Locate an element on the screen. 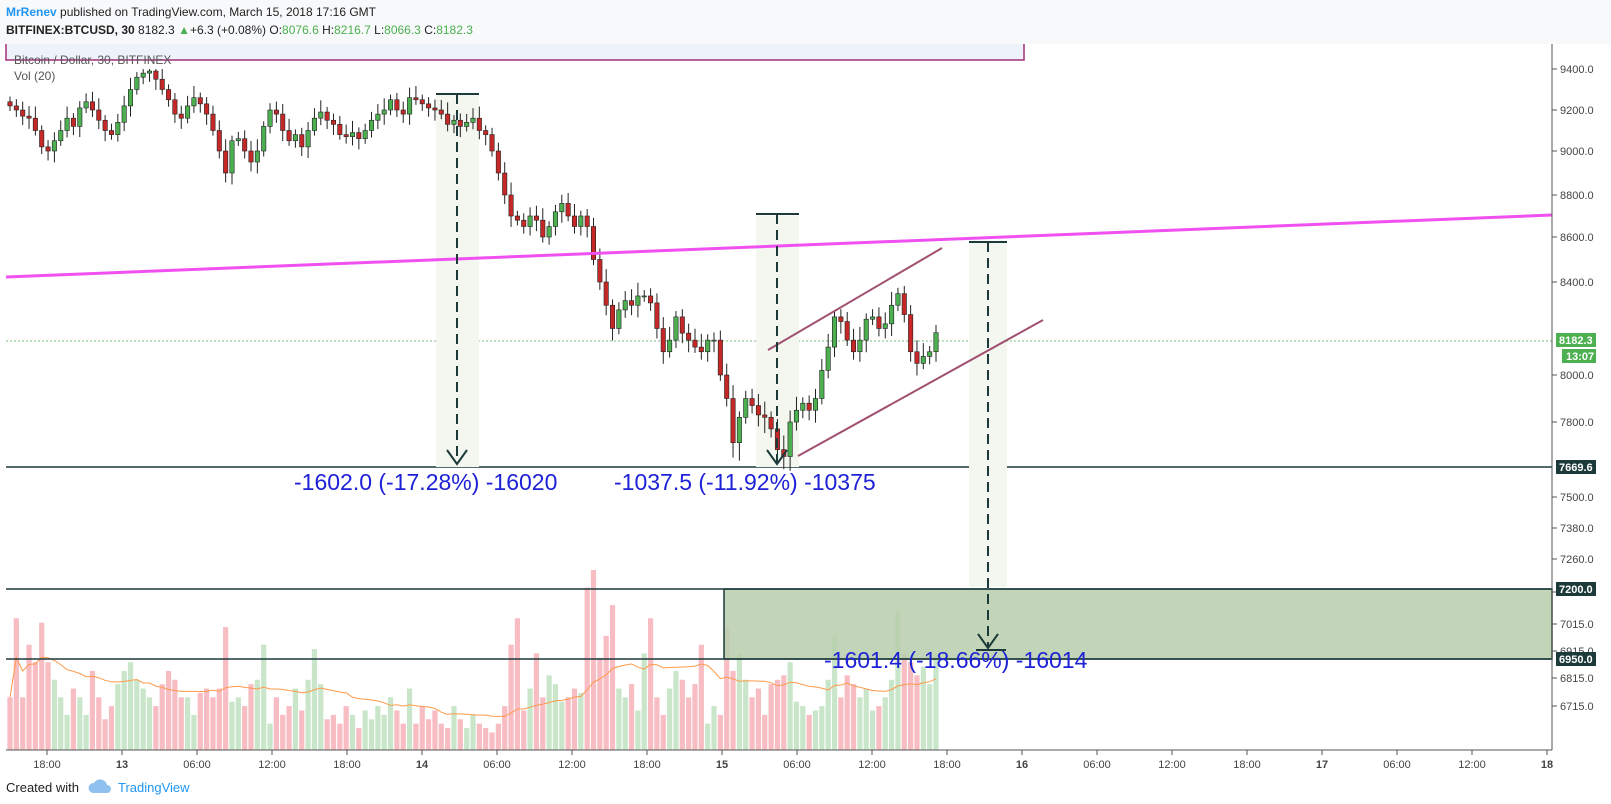 The width and height of the screenshot is (1611, 804). measure-1-arrowhead-icon is located at coordinates (457, 457).